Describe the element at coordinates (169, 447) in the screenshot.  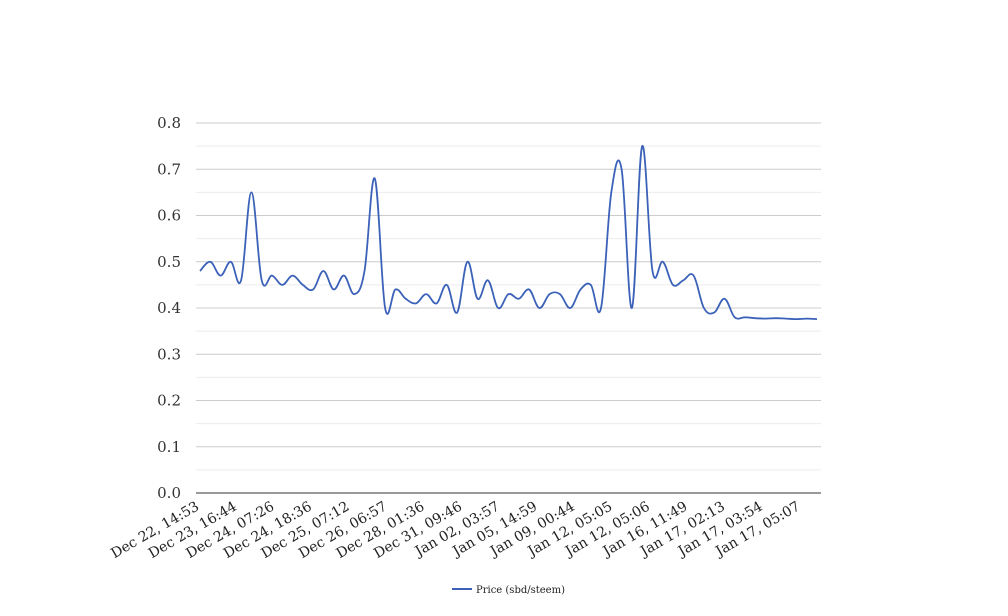
I see `y-tick-label: 0.1` at that location.